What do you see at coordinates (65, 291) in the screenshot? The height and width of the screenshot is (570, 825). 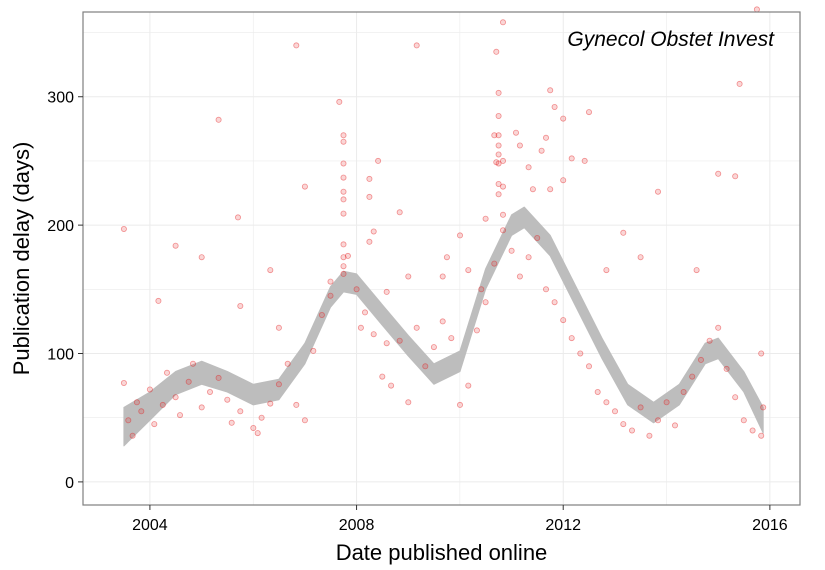 I see `y-axis-ticks: 0 100 200 300` at bounding box center [65, 291].